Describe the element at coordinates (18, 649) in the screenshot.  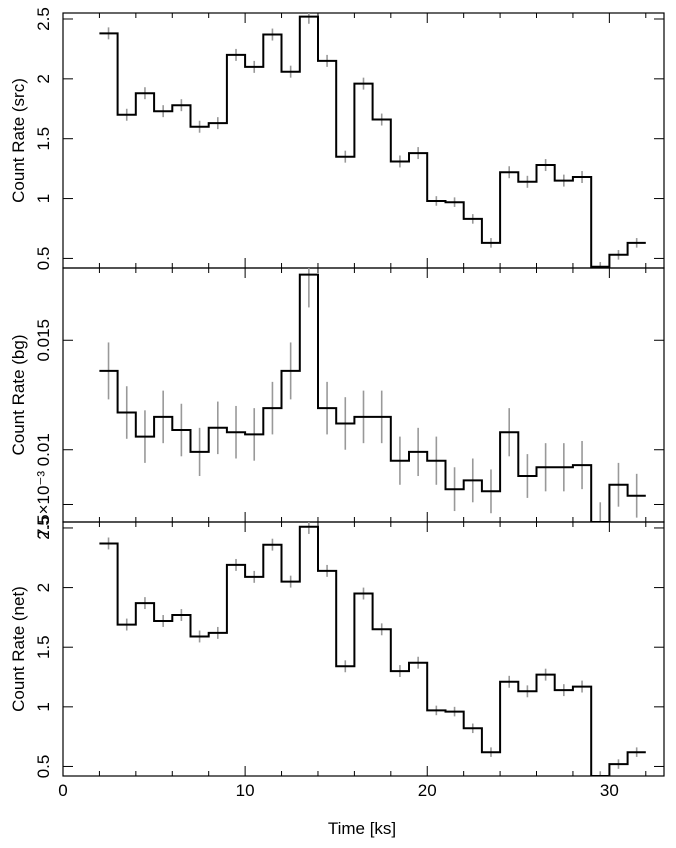
I see `y-axis-title: Count Rate (net)` at that location.